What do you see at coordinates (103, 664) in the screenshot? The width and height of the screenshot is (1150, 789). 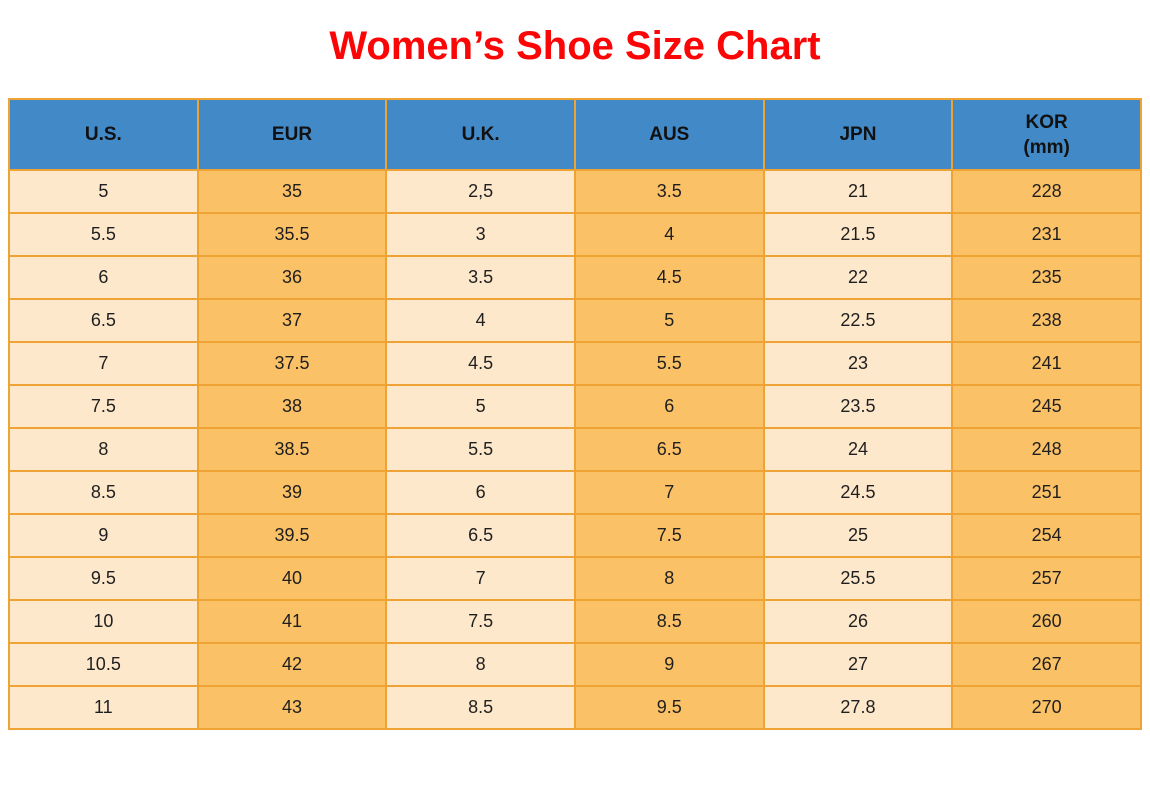 I see `table-cell: 10.5` at bounding box center [103, 664].